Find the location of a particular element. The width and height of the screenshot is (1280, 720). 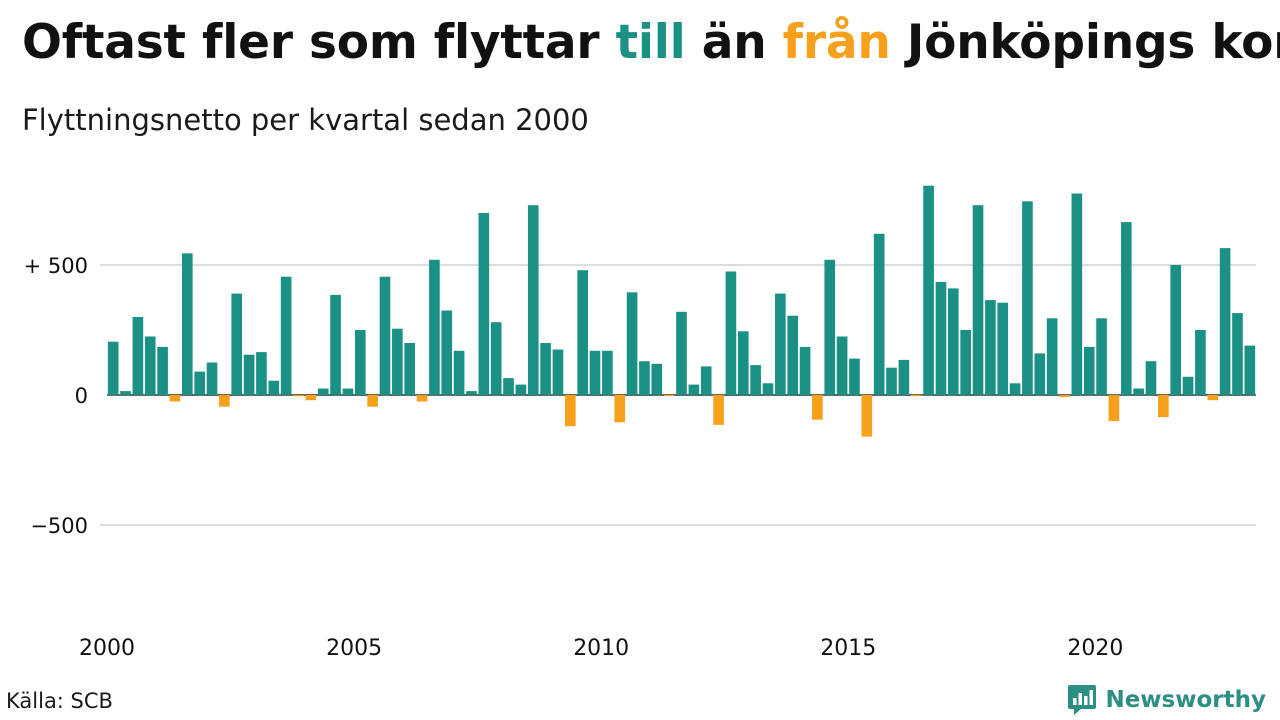

y-tick-label: 0 is located at coordinates (81, 396).